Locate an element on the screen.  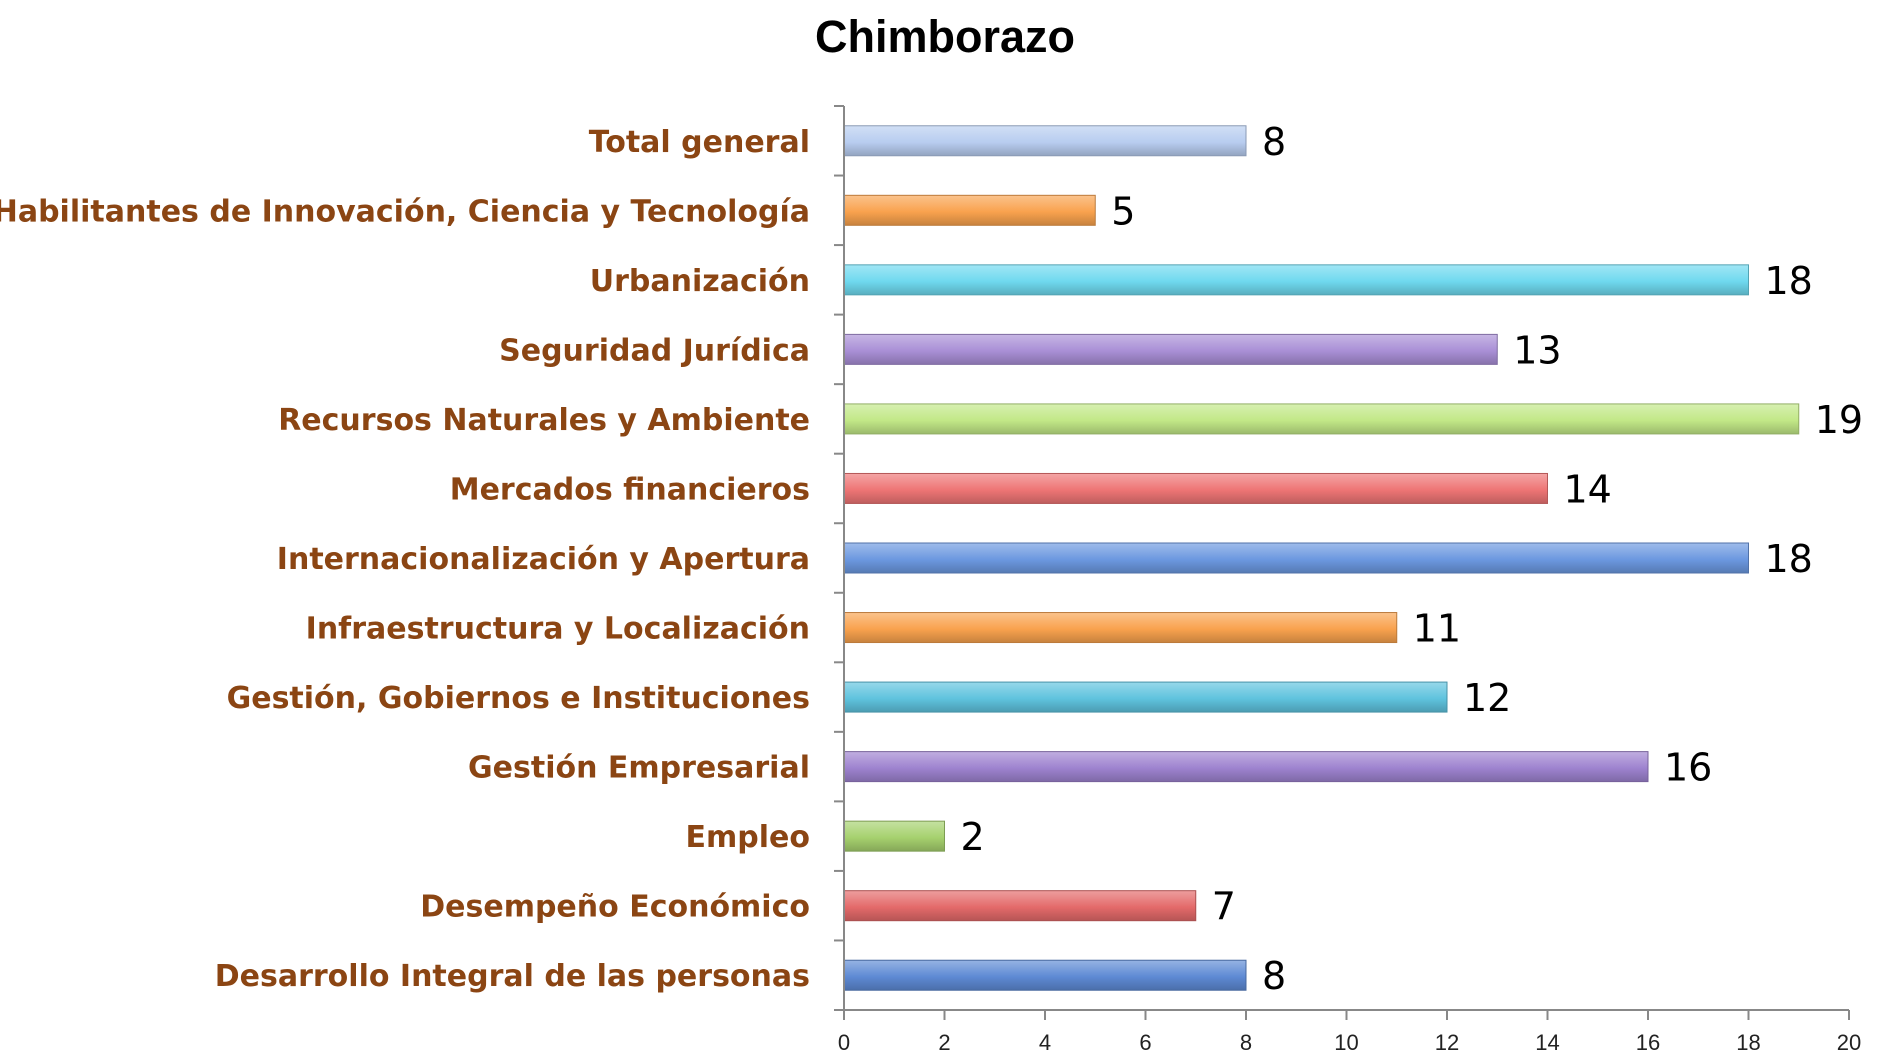
category-label: Desarrollo Integral de las personas is located at coordinates (512, 976).